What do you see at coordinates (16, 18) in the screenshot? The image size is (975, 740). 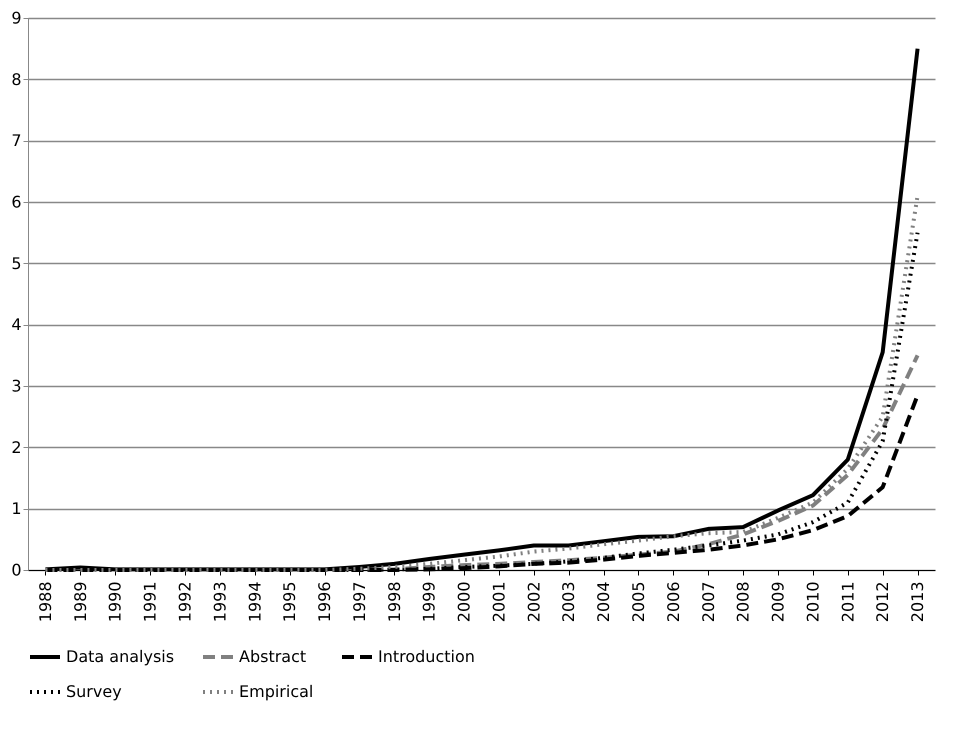 I see `y-tick-label: 9` at bounding box center [16, 18].